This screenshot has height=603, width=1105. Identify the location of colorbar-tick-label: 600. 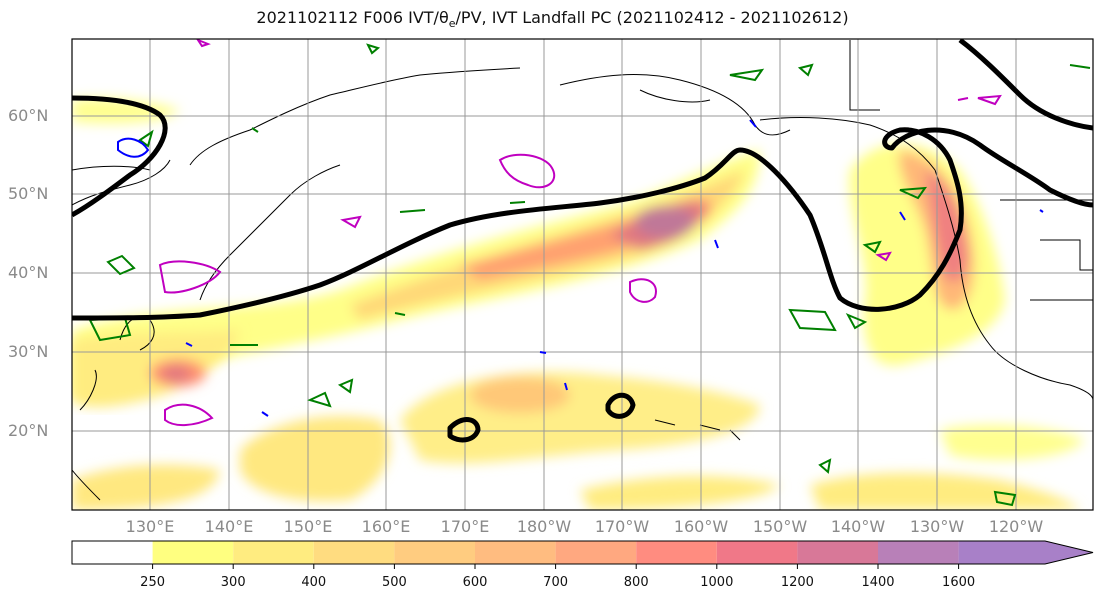
(475, 582).